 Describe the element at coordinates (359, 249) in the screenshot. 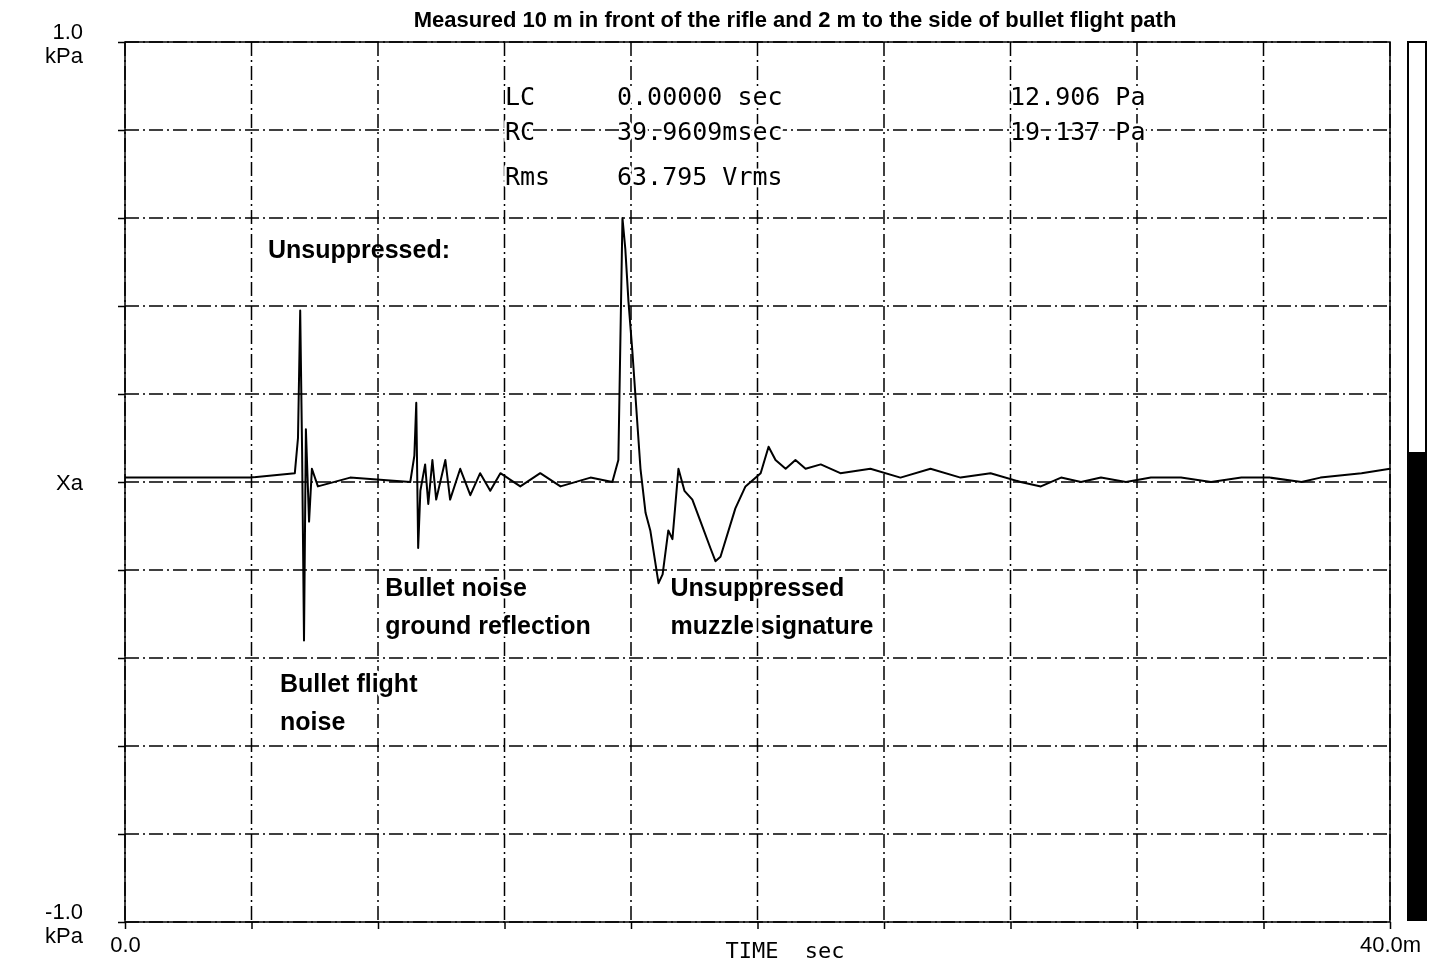

I see `annotation: Unsuppressed:` at that location.